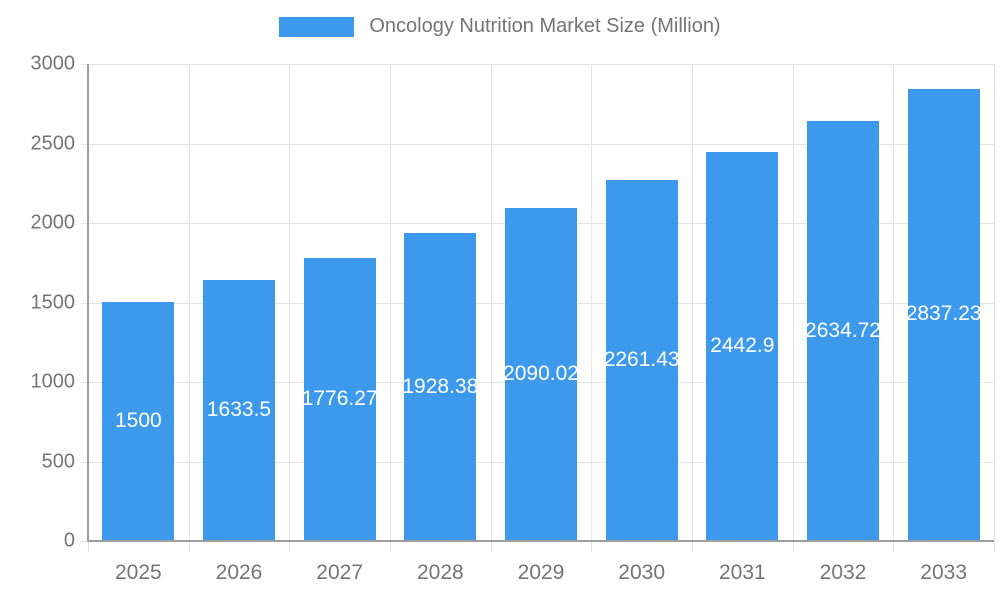  What do you see at coordinates (69, 540) in the screenshot?
I see `y-axis-tick-label: 0` at bounding box center [69, 540].